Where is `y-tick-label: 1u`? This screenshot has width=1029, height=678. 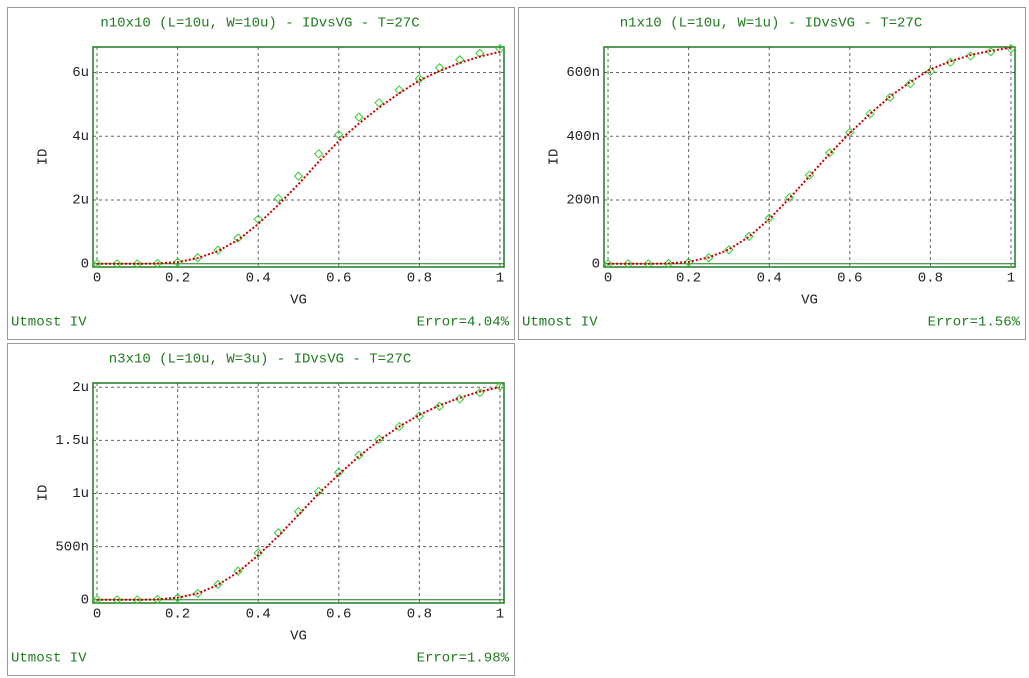 y-tick-label: 1u is located at coordinates (80, 494).